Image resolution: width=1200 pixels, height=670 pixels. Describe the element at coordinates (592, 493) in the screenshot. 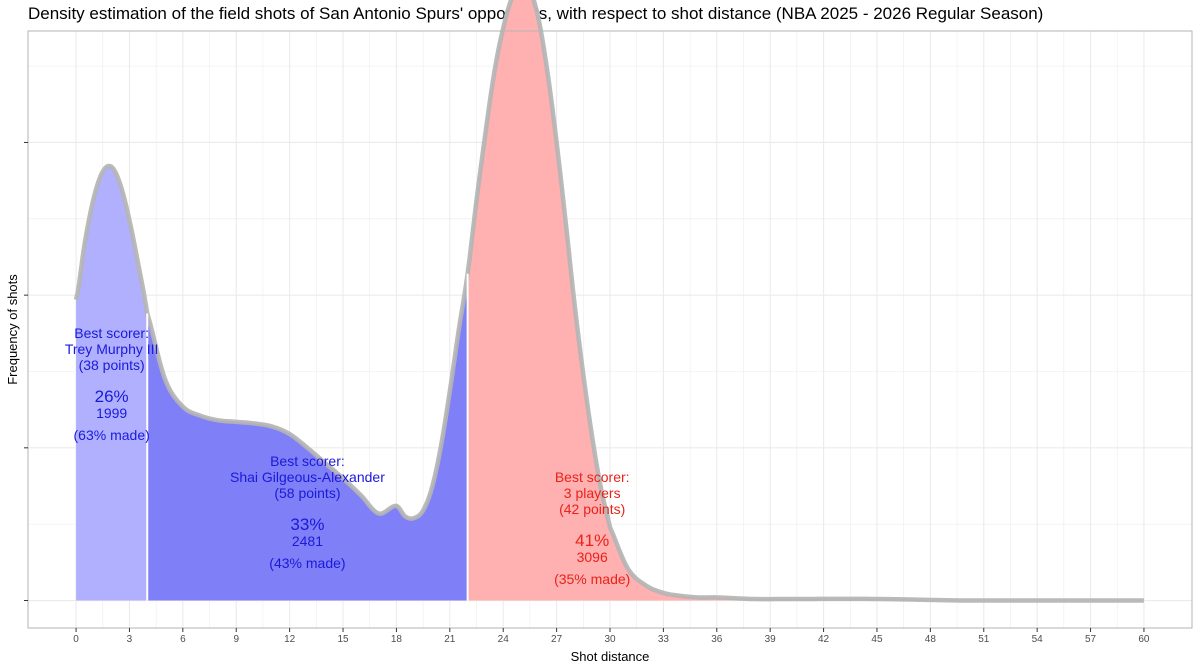

I see `best-scorer-line: 3 players` at that location.